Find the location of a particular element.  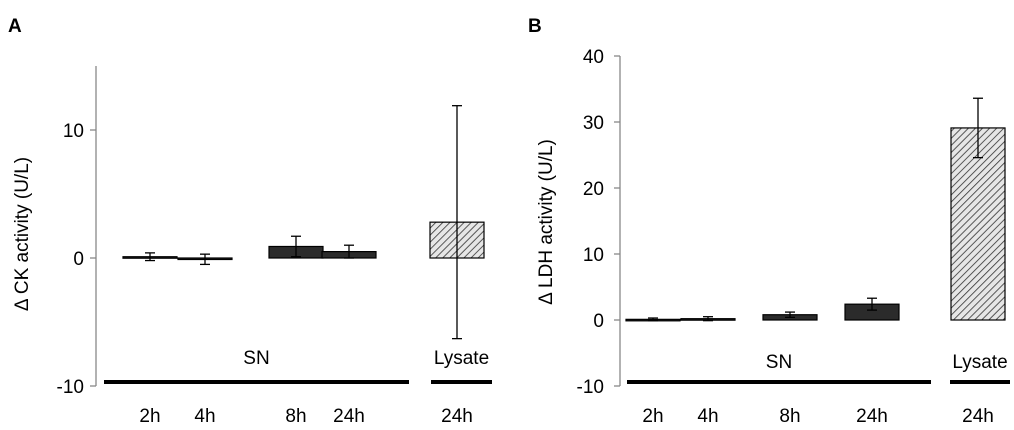

category-label-a-1: 4h is located at coordinates (204, 416).